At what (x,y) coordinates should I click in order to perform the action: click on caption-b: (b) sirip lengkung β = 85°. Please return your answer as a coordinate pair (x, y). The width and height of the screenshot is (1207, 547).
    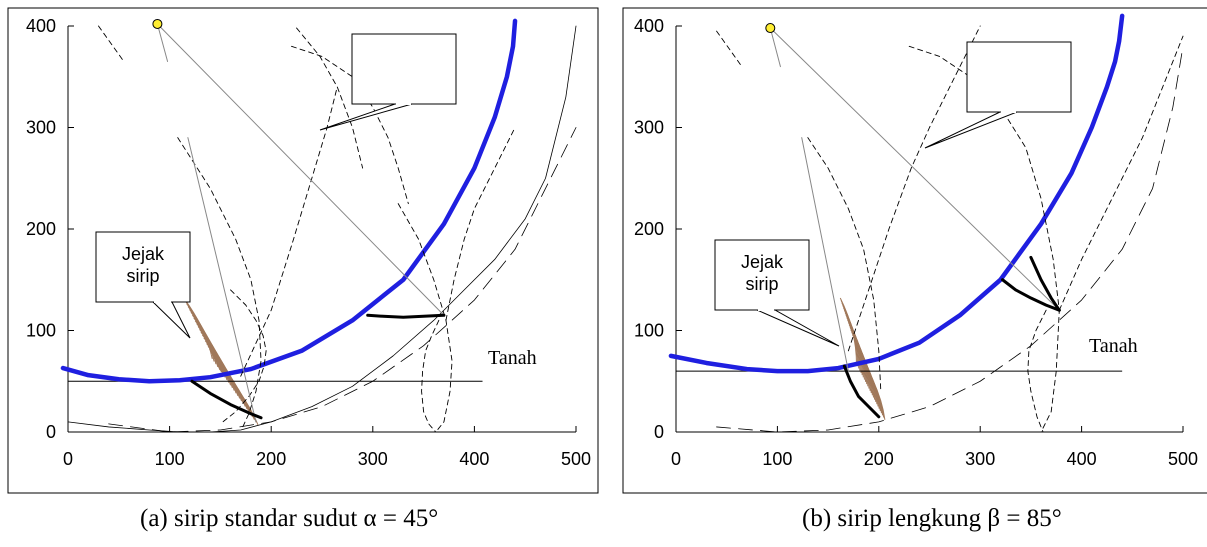
    Looking at the image, I should click on (932, 518).